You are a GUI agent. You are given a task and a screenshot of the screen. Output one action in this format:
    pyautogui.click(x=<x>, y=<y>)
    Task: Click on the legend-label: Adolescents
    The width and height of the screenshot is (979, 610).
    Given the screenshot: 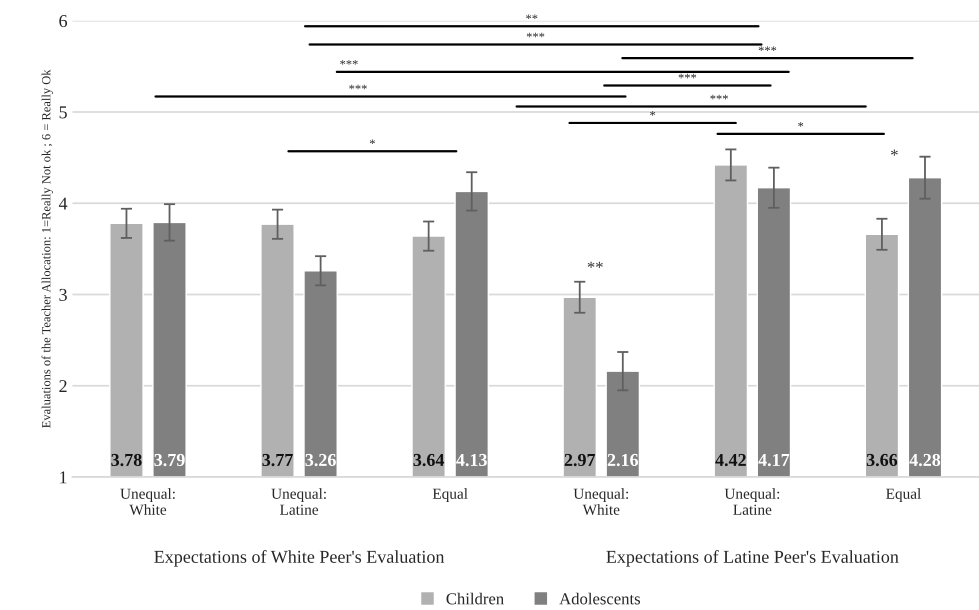 What is the action you would take?
    pyautogui.click(x=599, y=598)
    